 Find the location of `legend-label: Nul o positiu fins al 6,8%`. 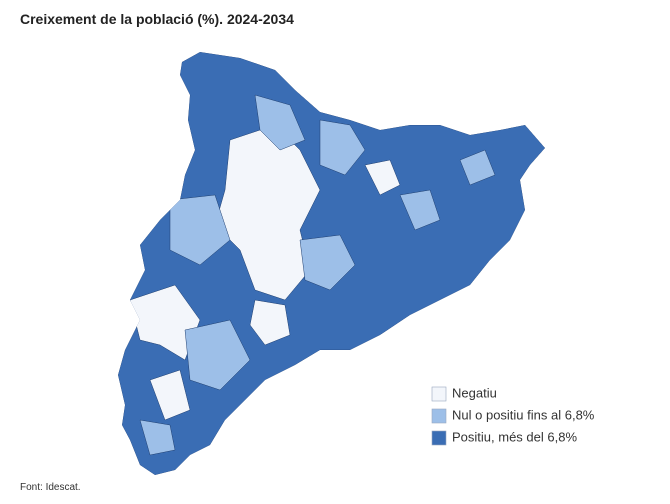

legend-label: Nul o positiu fins al 6,8% is located at coordinates (523, 414).